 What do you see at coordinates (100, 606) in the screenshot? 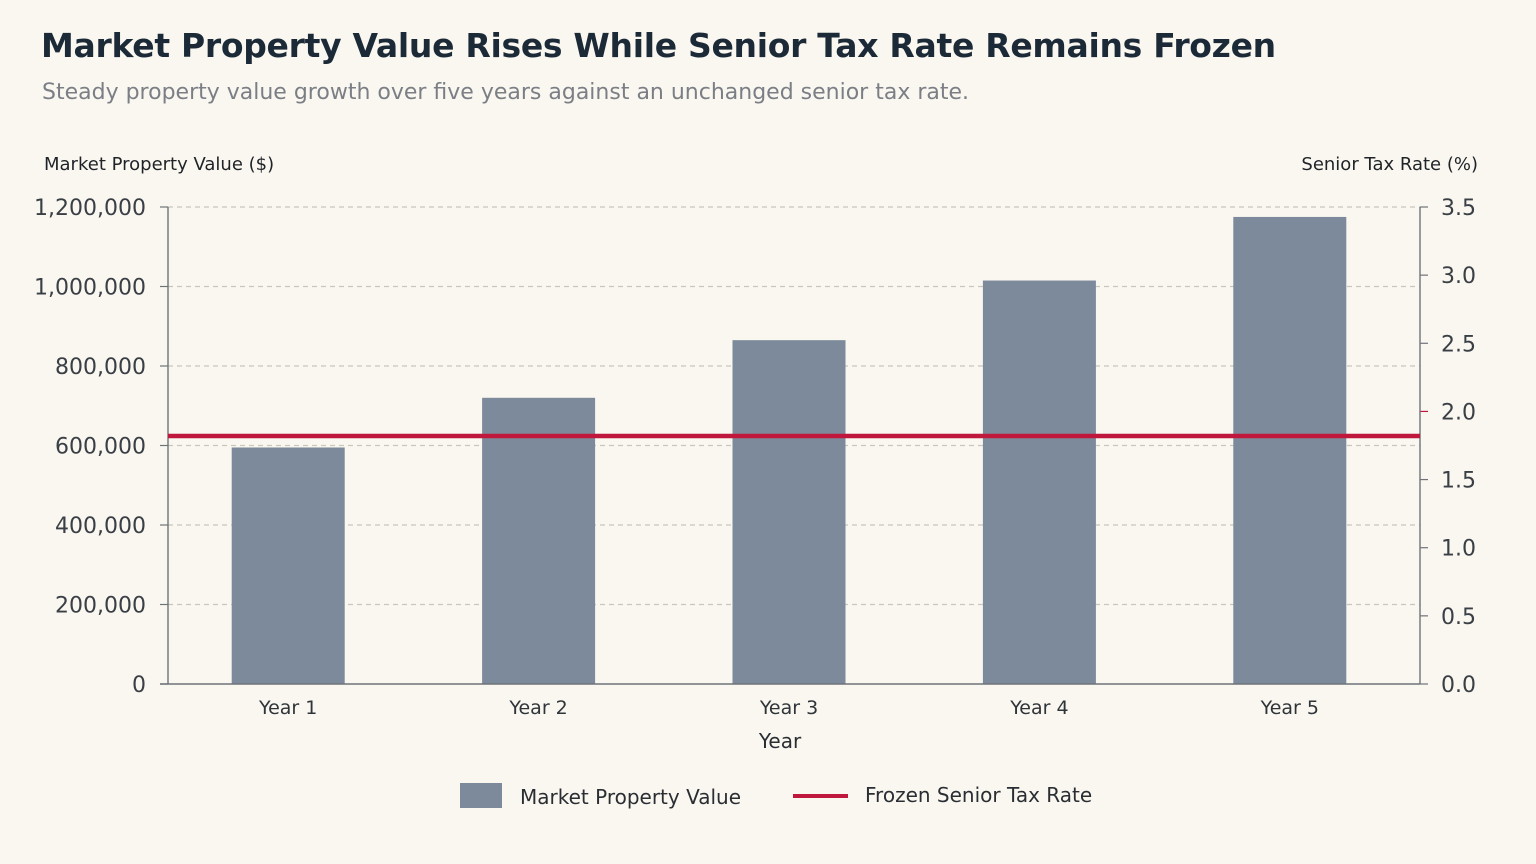
I see `y-tick-label-left: 200,000` at bounding box center [100, 606].